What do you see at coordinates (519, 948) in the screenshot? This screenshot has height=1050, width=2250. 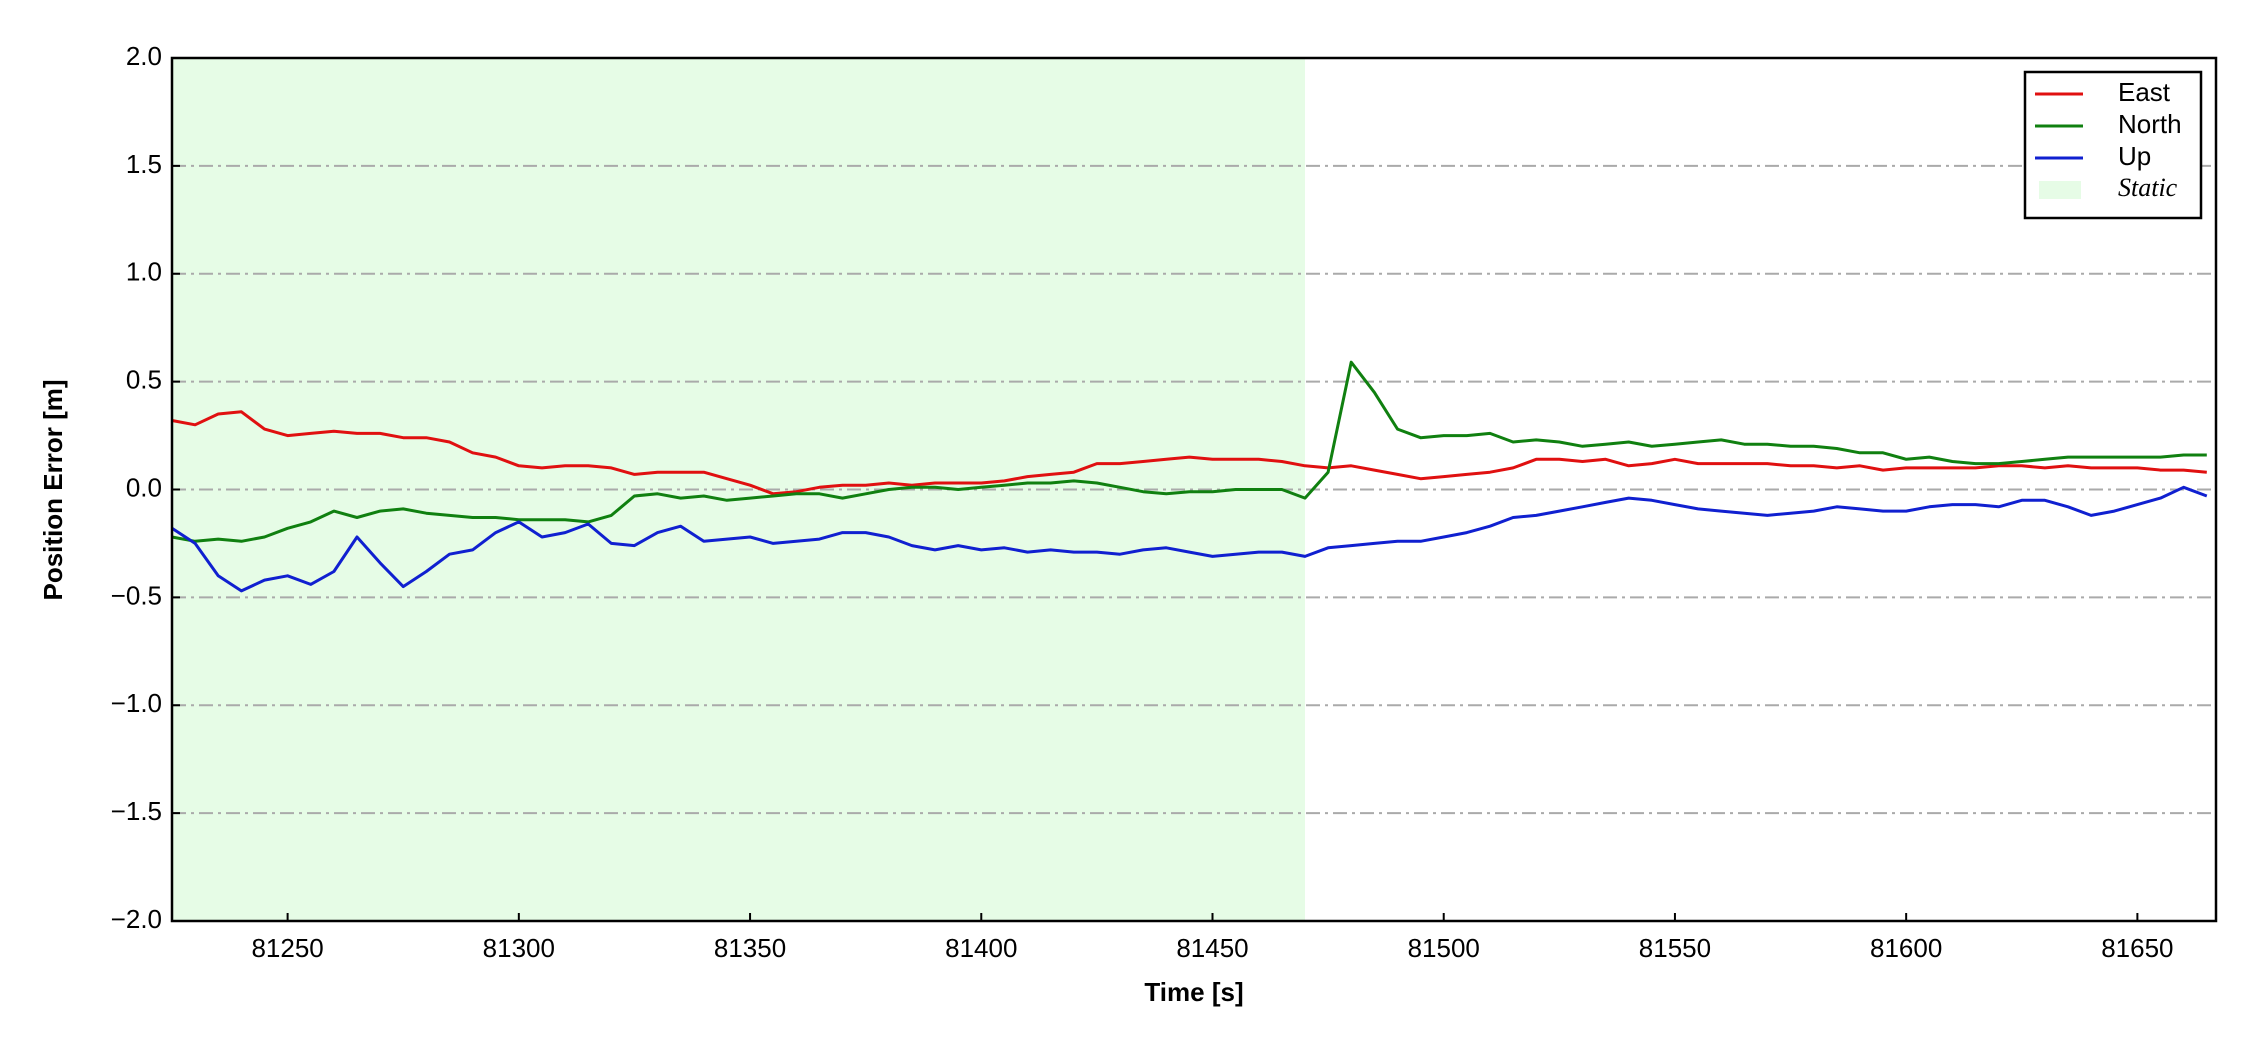 I see `x-tick-label: 81300` at bounding box center [519, 948].